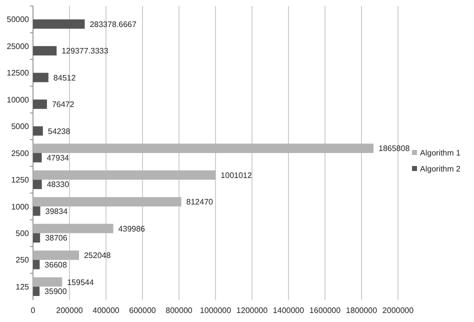 The width and height of the screenshot is (474, 322). What do you see at coordinates (398, 310) in the screenshot?
I see `x-tick-label: 2000000` at bounding box center [398, 310].